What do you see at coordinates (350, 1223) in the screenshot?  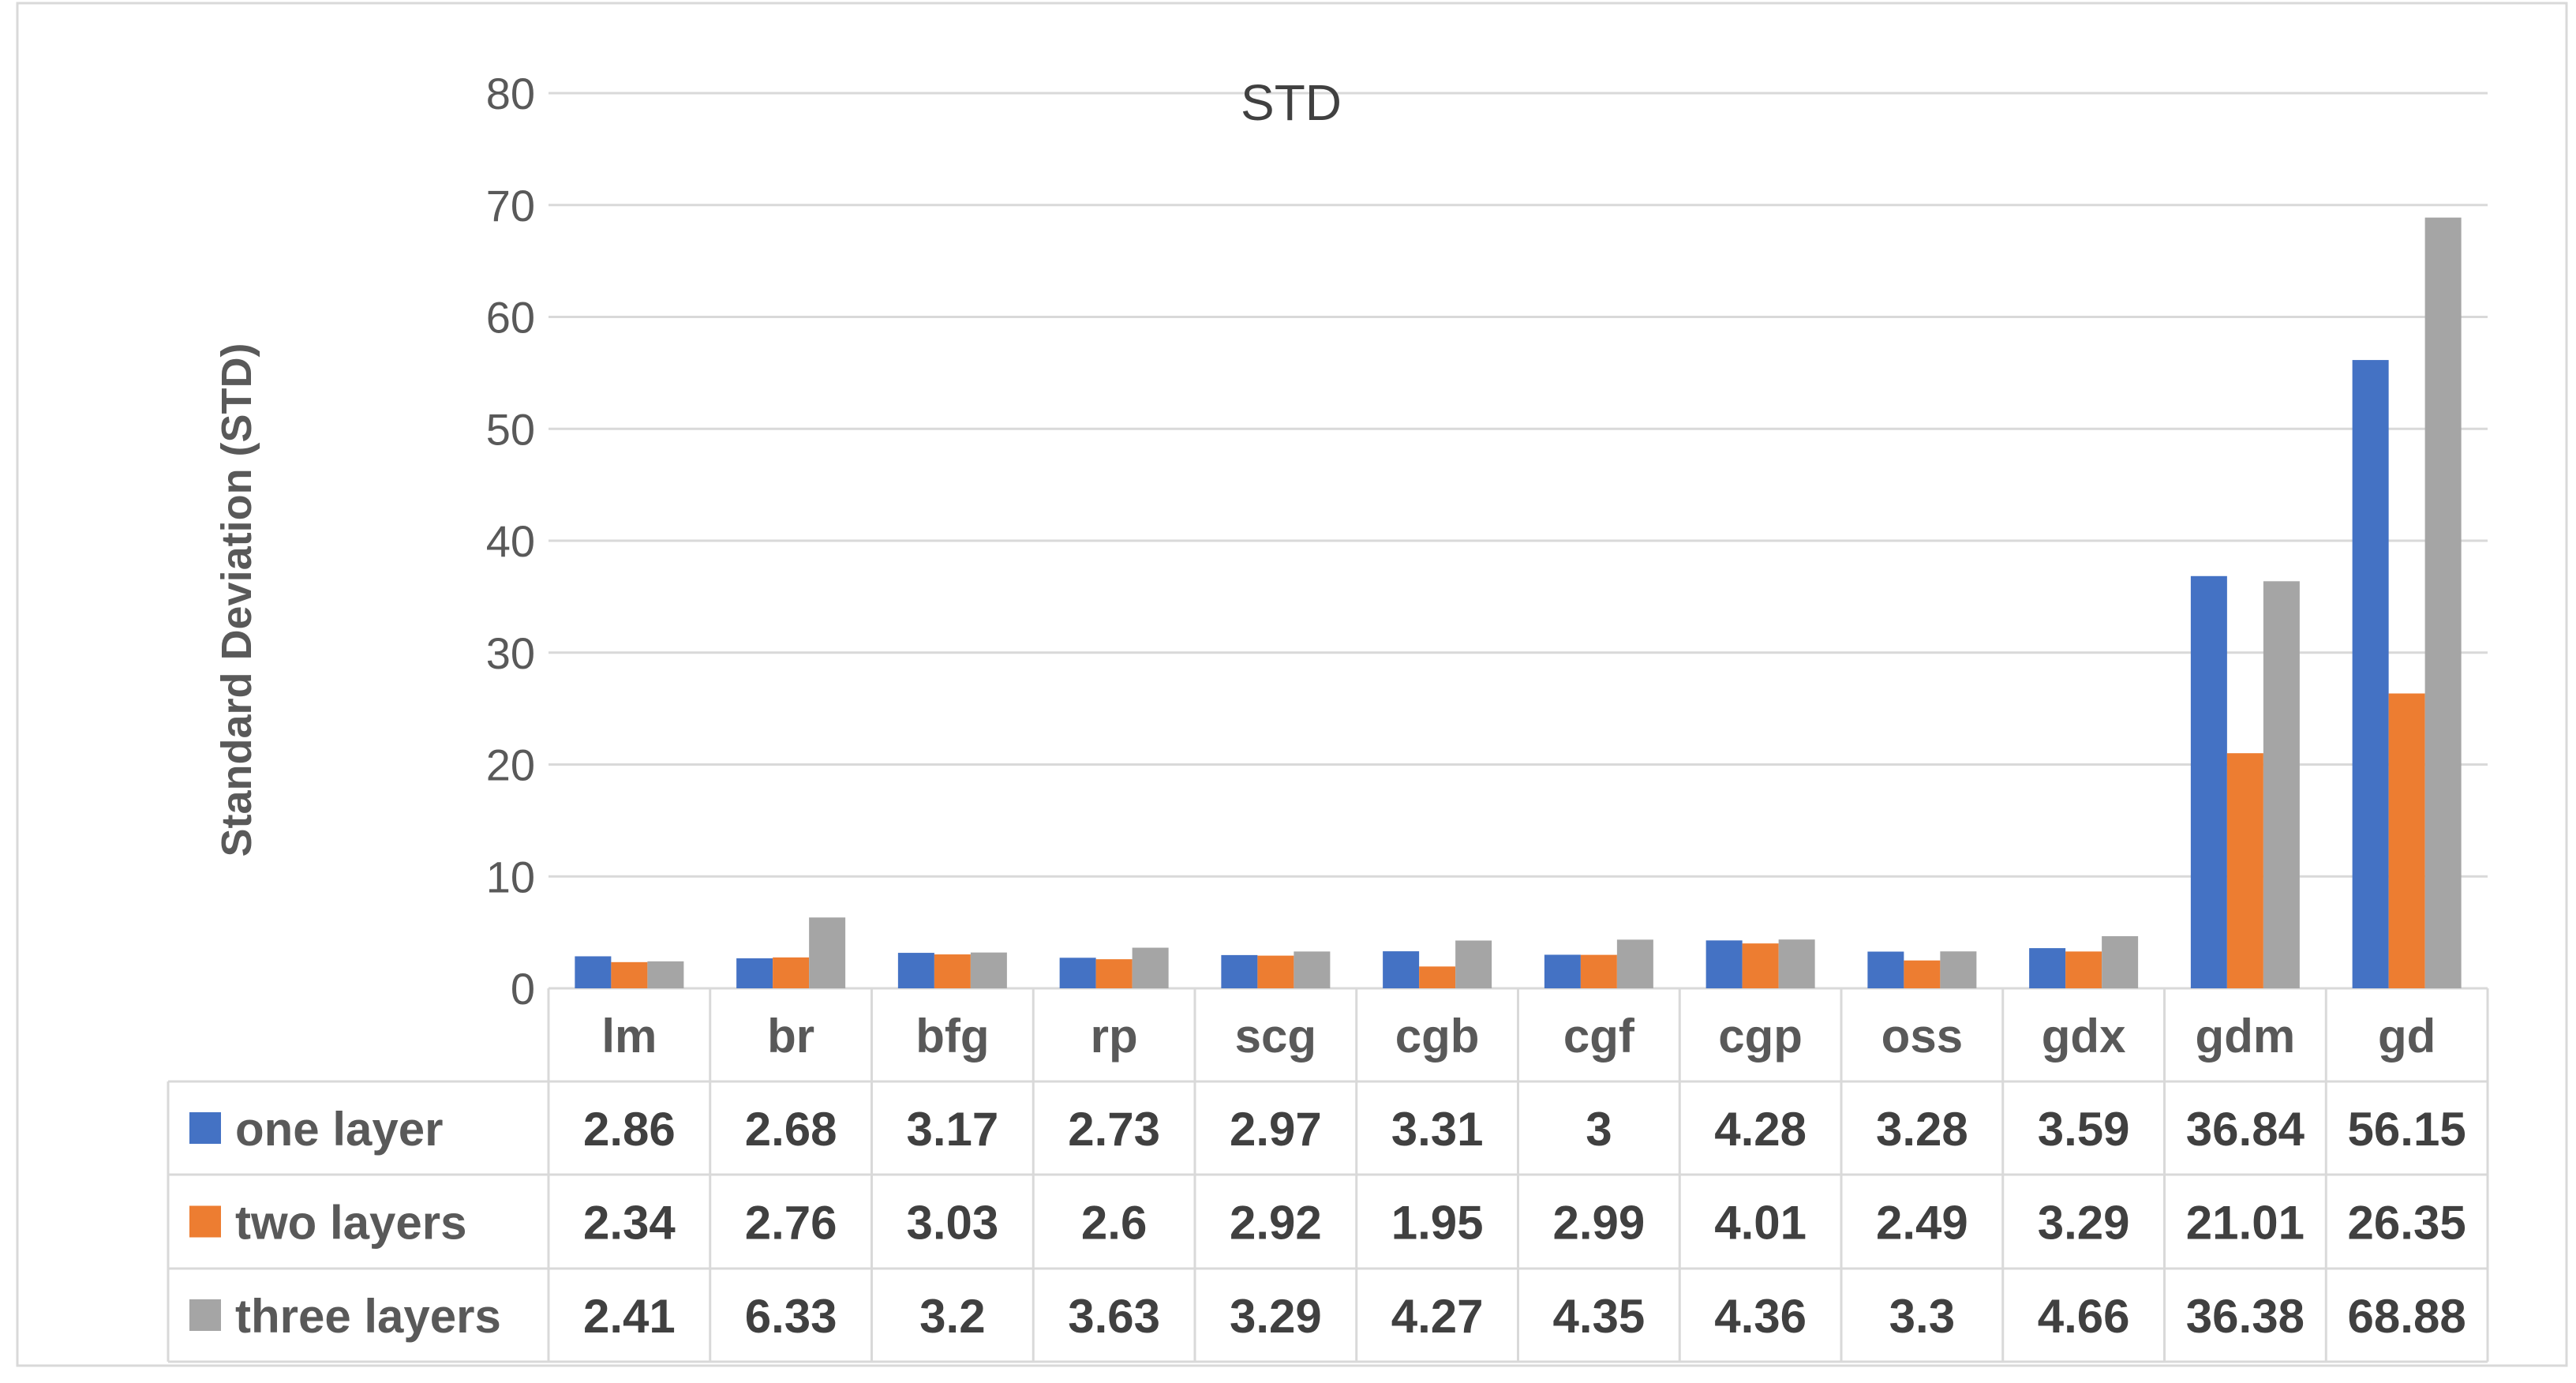 I see `legend-label: two layers` at bounding box center [350, 1223].